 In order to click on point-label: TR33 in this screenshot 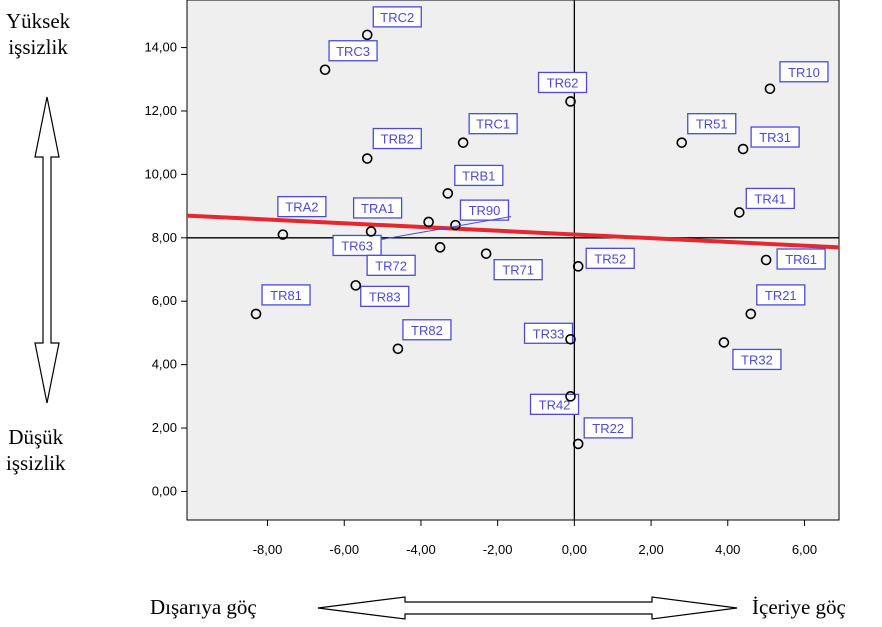, I will do `click(549, 333)`.